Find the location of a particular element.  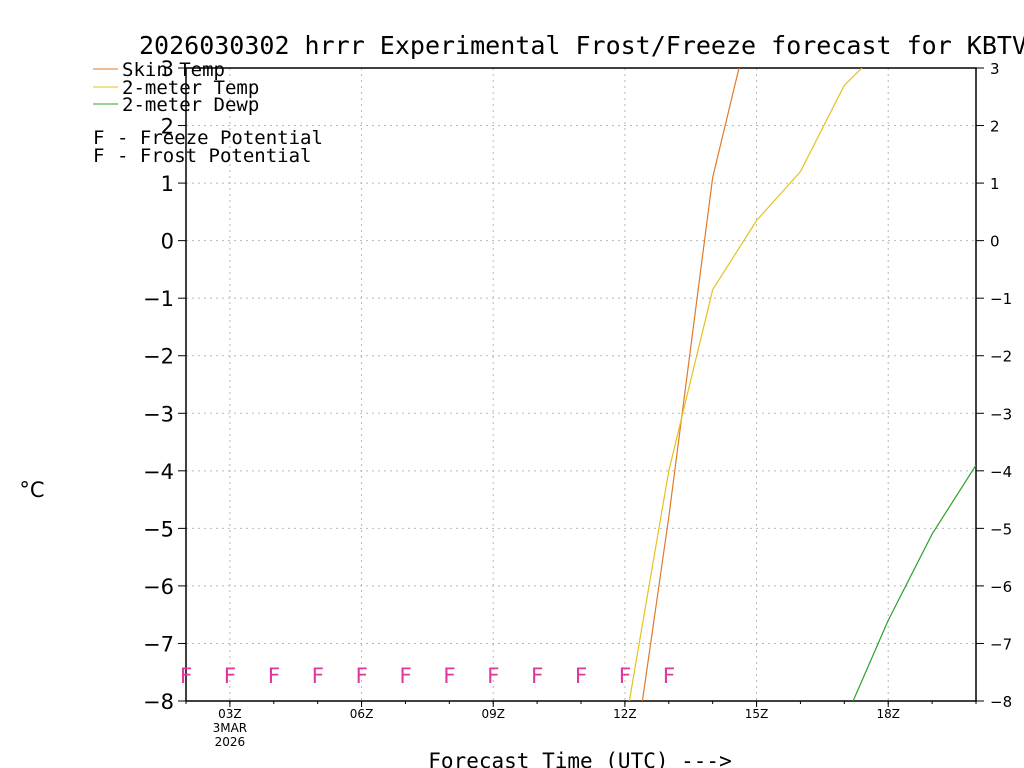

y-axis-right: 3 2 1 0 −1 −2 −3 −4 −5 −6 −7 −8 is located at coordinates (994, 385).